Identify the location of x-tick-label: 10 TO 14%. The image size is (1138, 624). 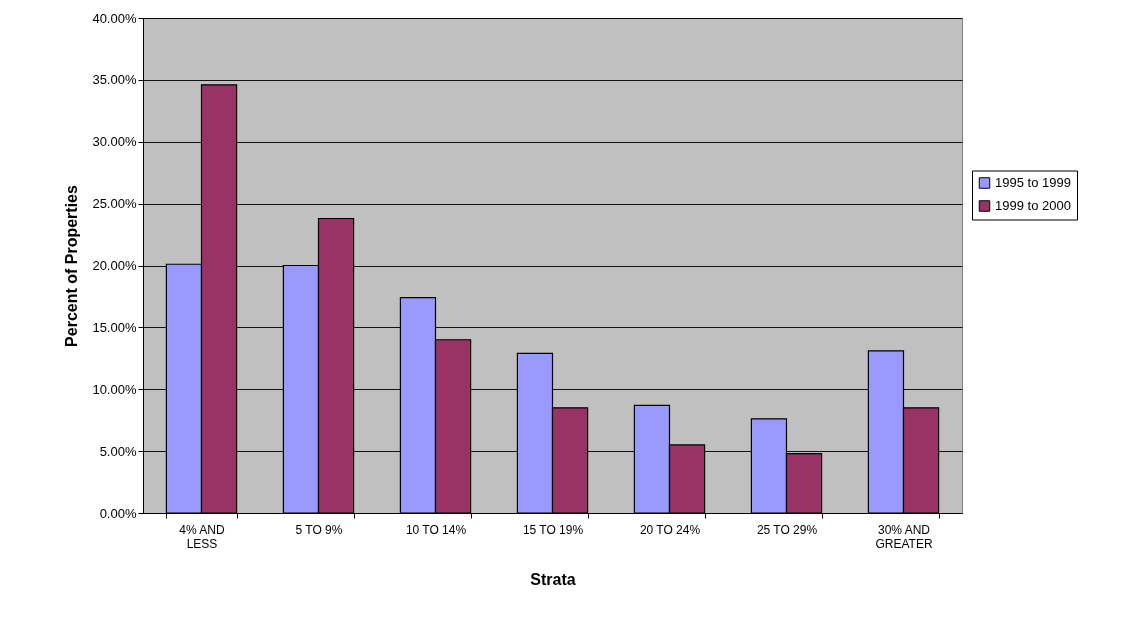
(436, 529).